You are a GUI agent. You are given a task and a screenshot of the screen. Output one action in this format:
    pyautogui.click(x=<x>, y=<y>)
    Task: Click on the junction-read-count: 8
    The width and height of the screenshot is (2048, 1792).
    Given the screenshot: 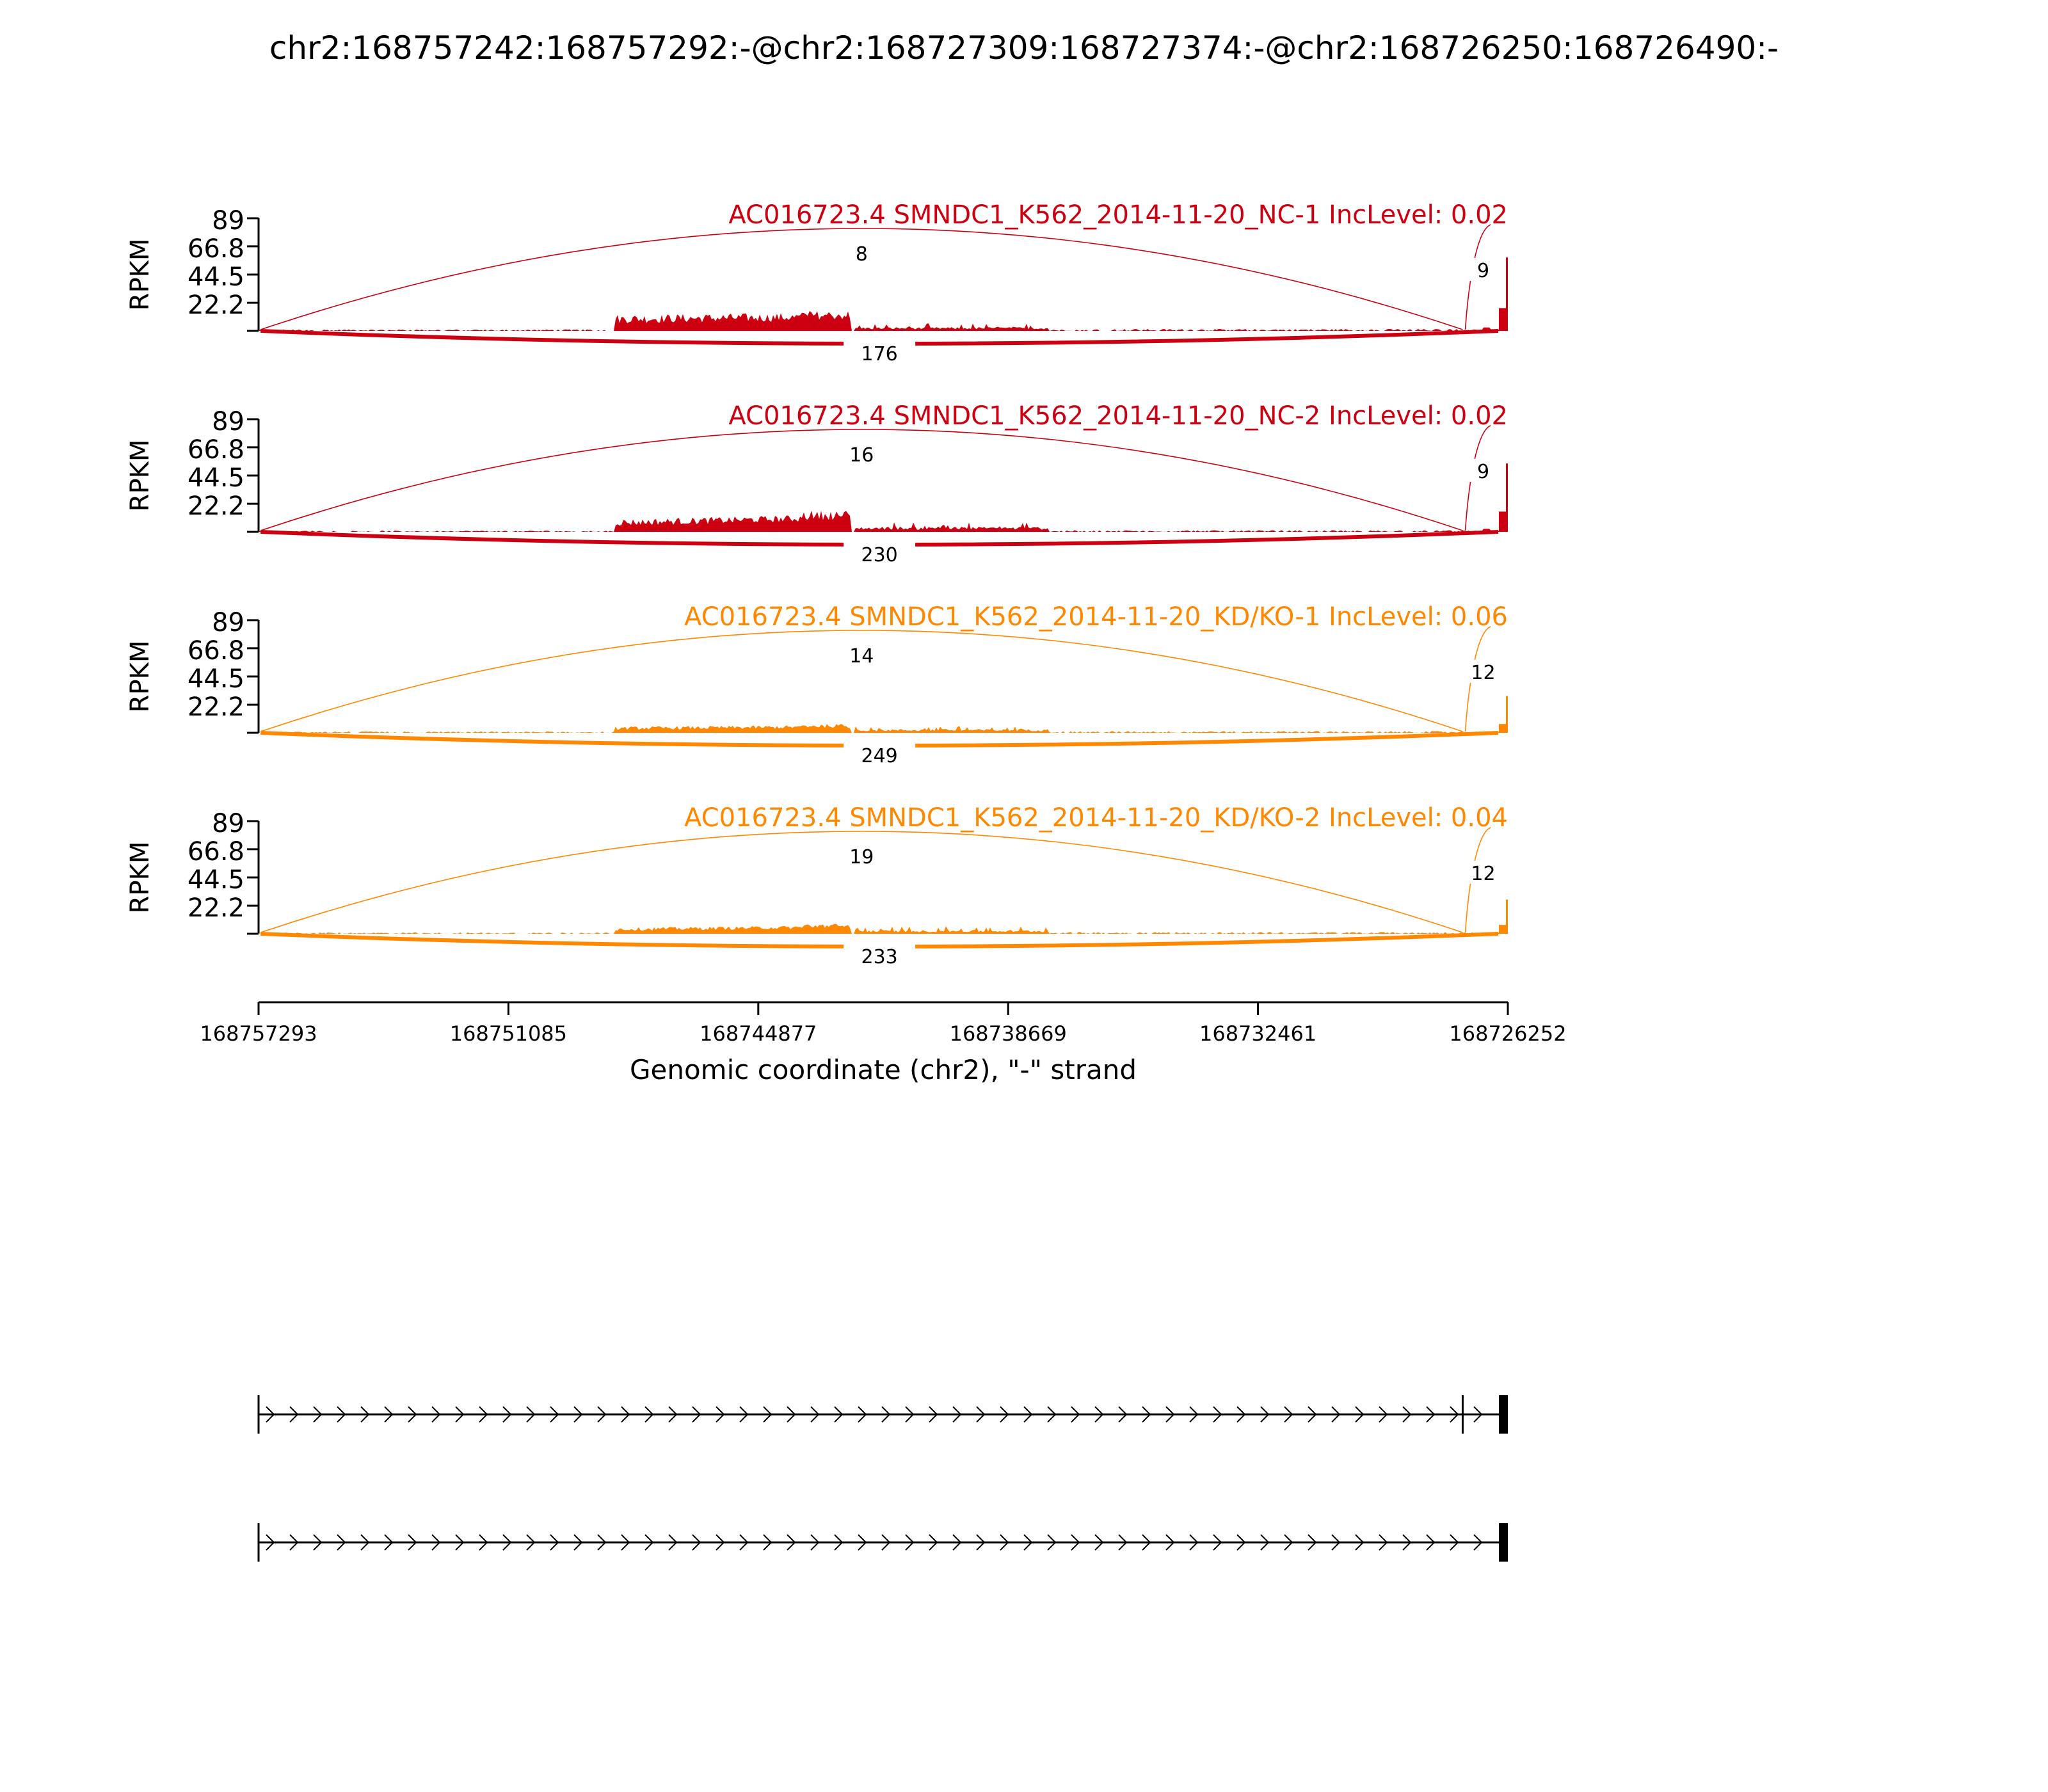 What is the action you would take?
    pyautogui.click(x=862, y=254)
    